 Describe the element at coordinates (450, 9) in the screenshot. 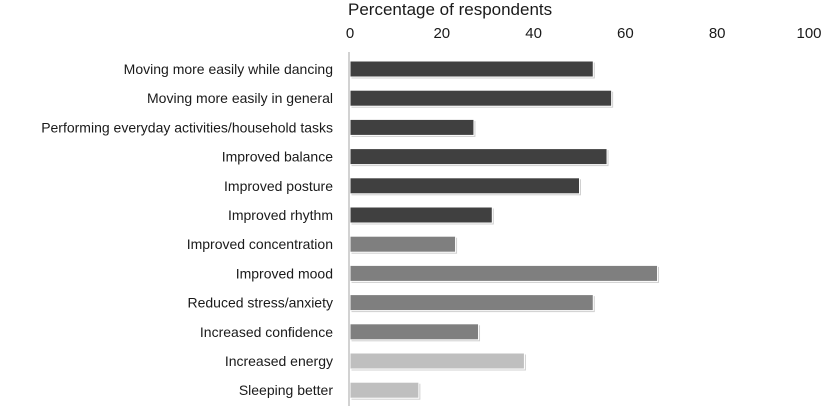

I see `x-axis-title: Percentage of respondents` at that location.